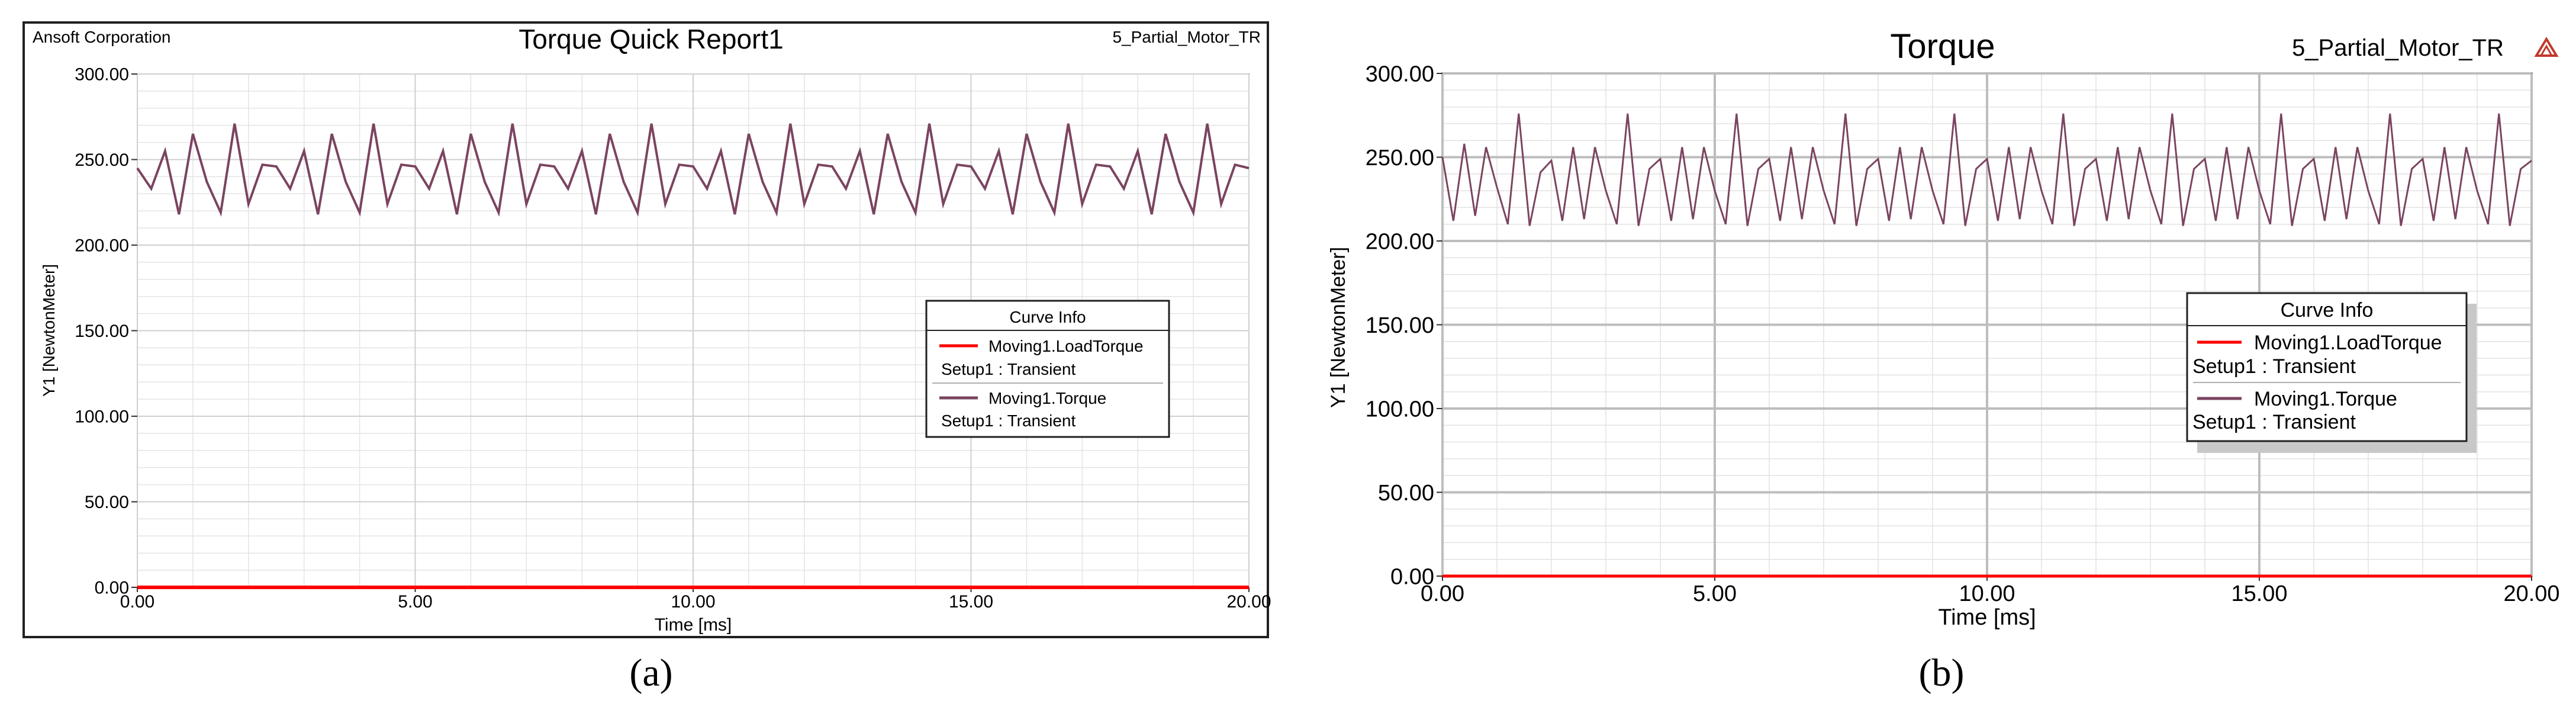  Describe the element at coordinates (1412, 576) in the screenshot. I see `chart-b-y-tick-label: 0.00` at that location.